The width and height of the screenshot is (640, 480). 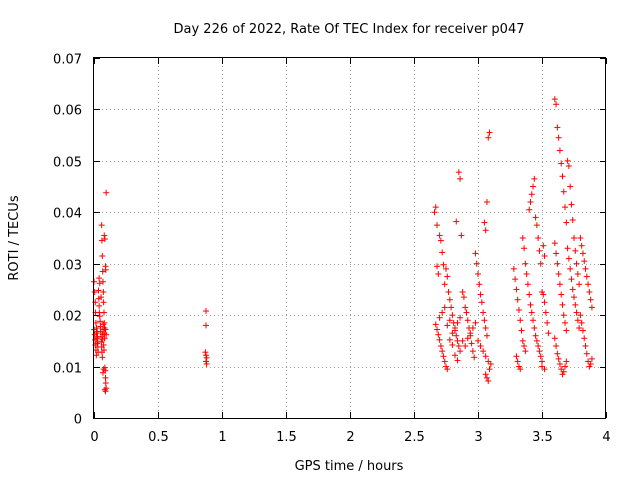 I want to click on y-tick-label: 0.06, so click(x=67, y=111).